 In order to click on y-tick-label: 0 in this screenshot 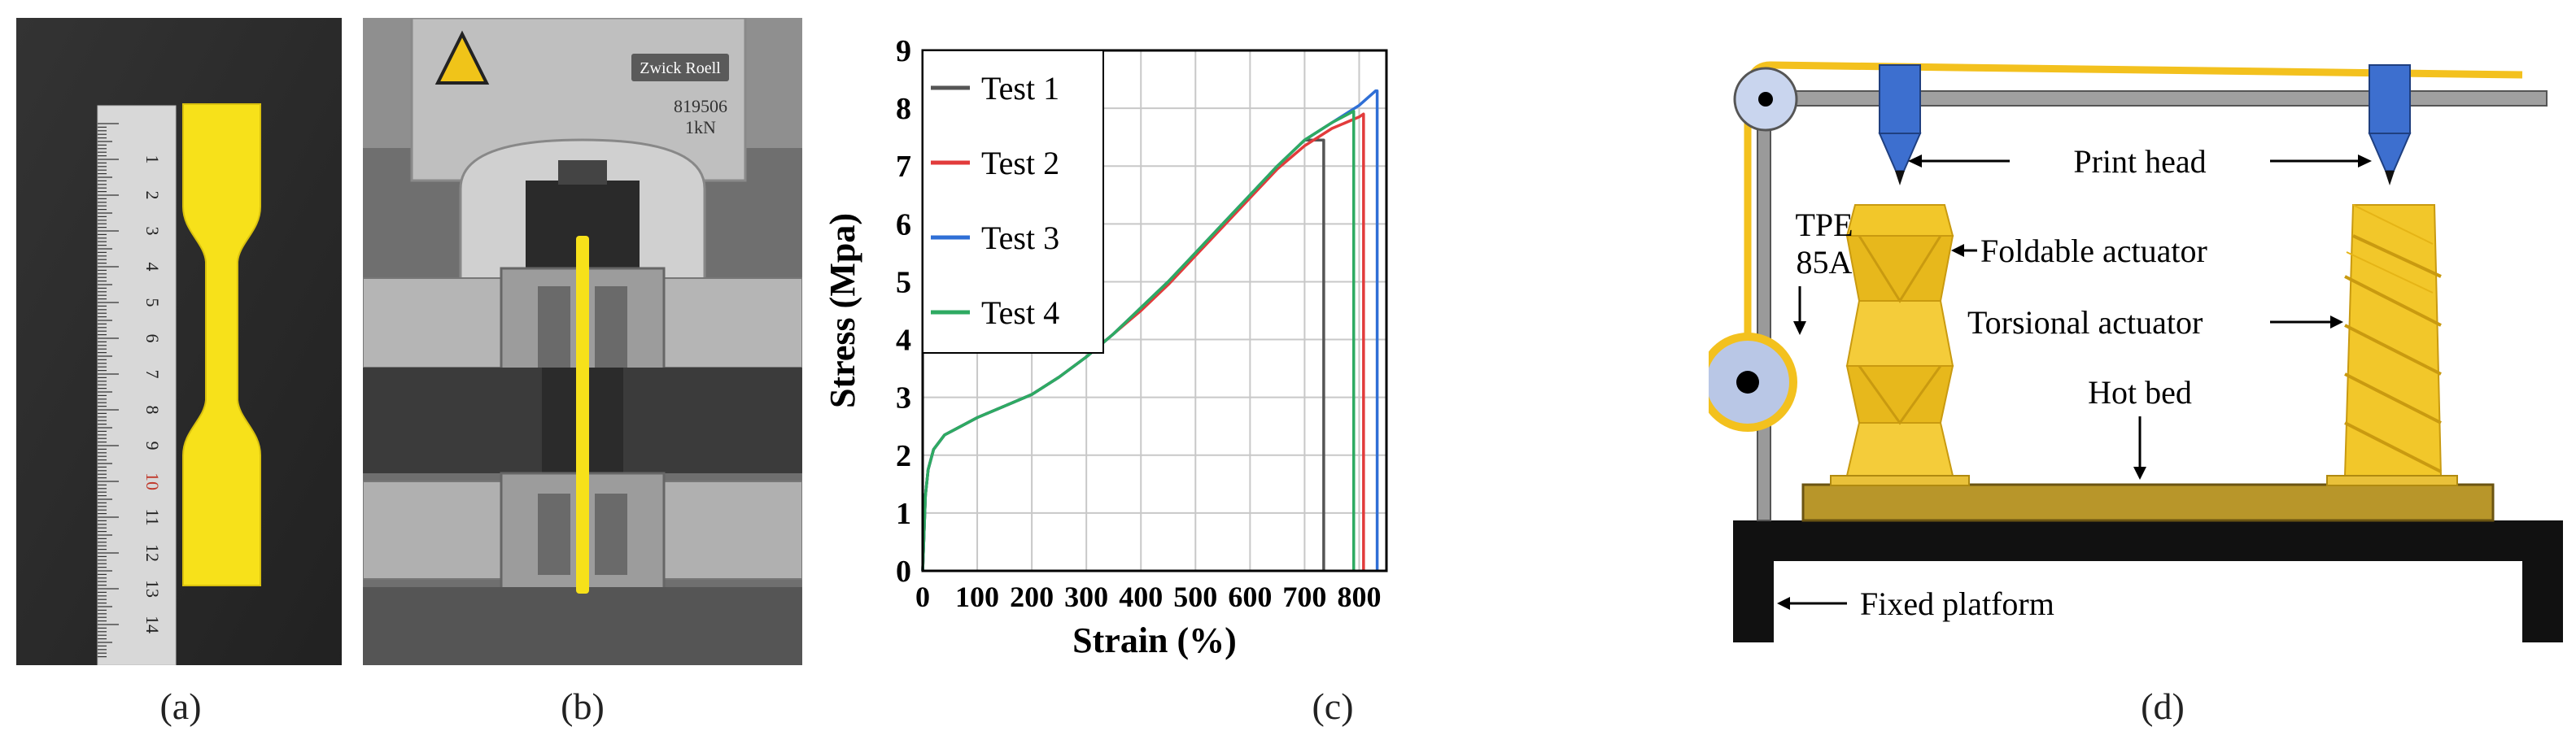, I will do `click(903, 572)`.